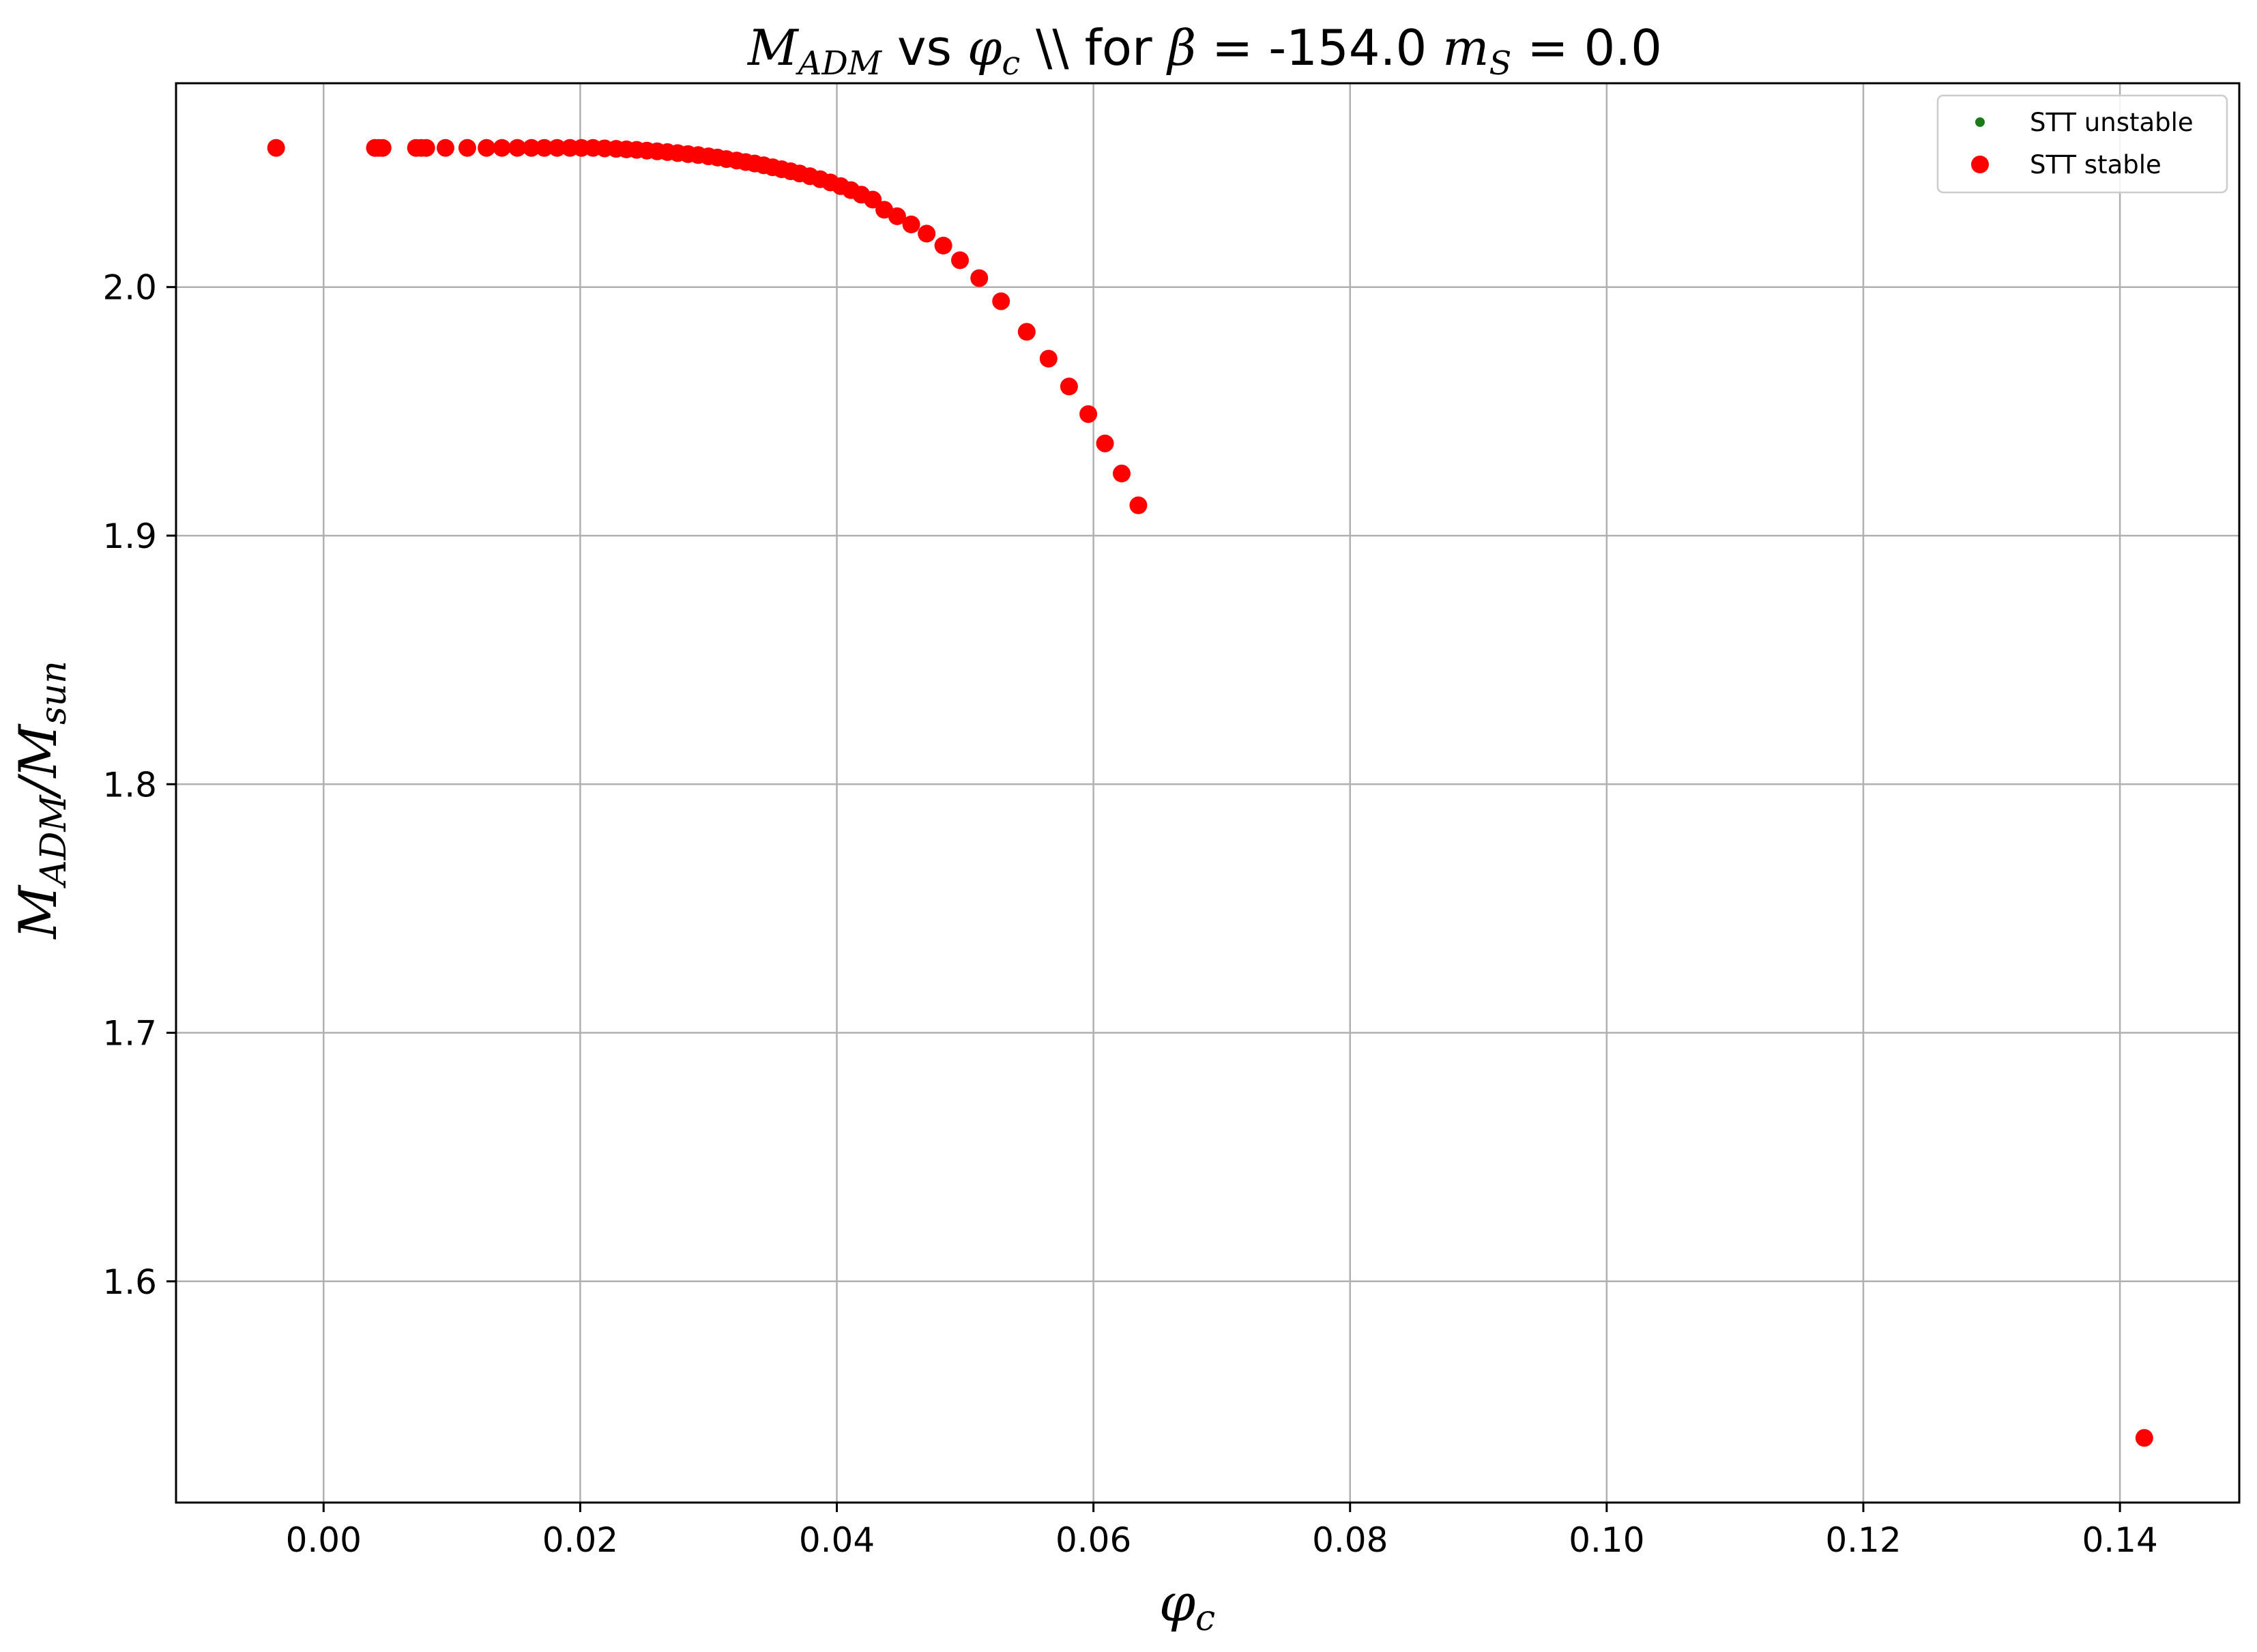 This screenshot has height=1652, width=2257. Describe the element at coordinates (129, 785) in the screenshot. I see `y-tick-label: 1.8` at that location.